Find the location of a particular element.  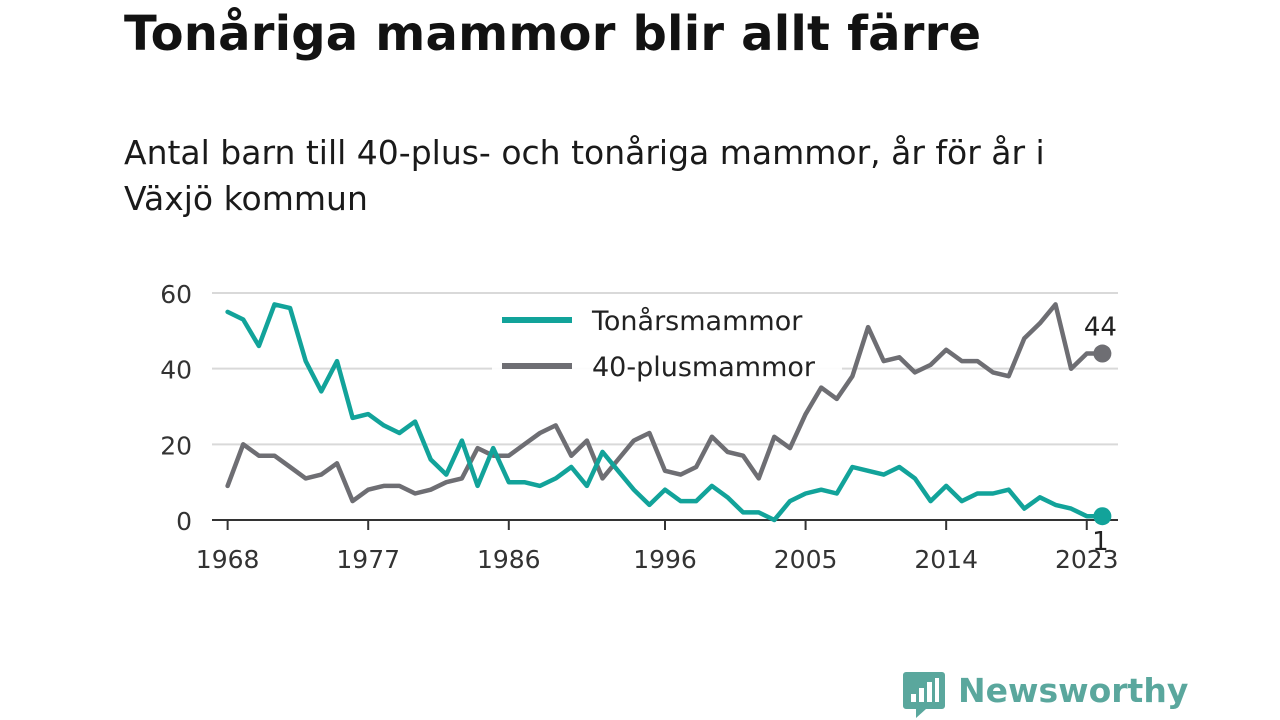

y-axis-ticks: 0 20 40 60 is located at coordinates (176, 408).